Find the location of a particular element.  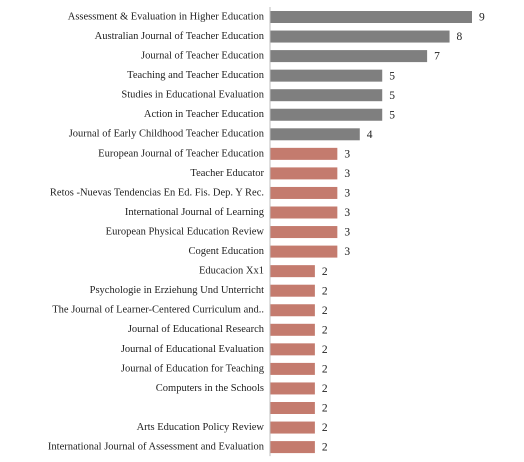

category-label: Studies in Educational Evaluation is located at coordinates (192, 95).